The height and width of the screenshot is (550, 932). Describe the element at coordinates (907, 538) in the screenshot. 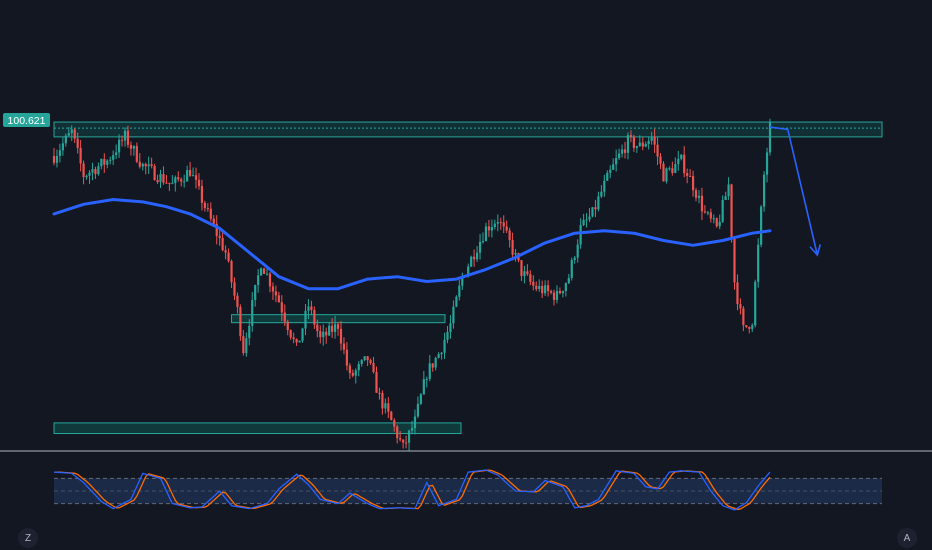

I see `auto-scale-button: A` at that location.